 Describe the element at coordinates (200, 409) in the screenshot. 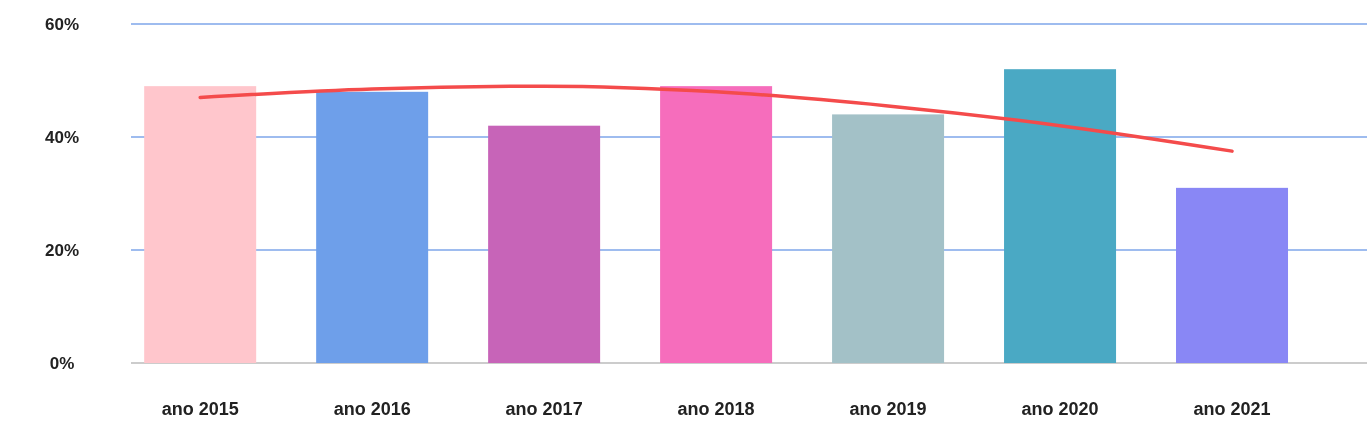

I see `x-tick-label: ano 2015` at that location.